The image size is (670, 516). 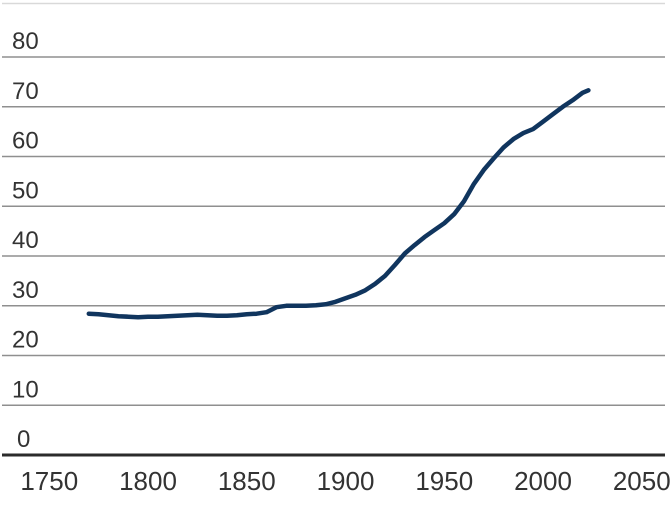 I want to click on y-tick-label-20: 20, so click(x=25, y=340).